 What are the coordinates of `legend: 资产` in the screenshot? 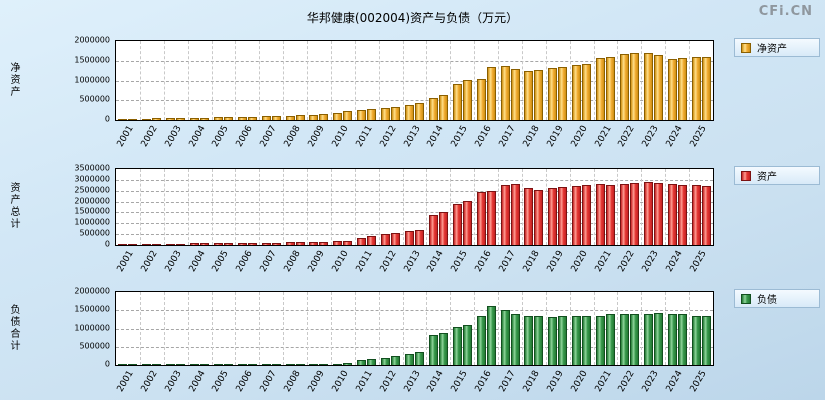 It's located at (777, 175).